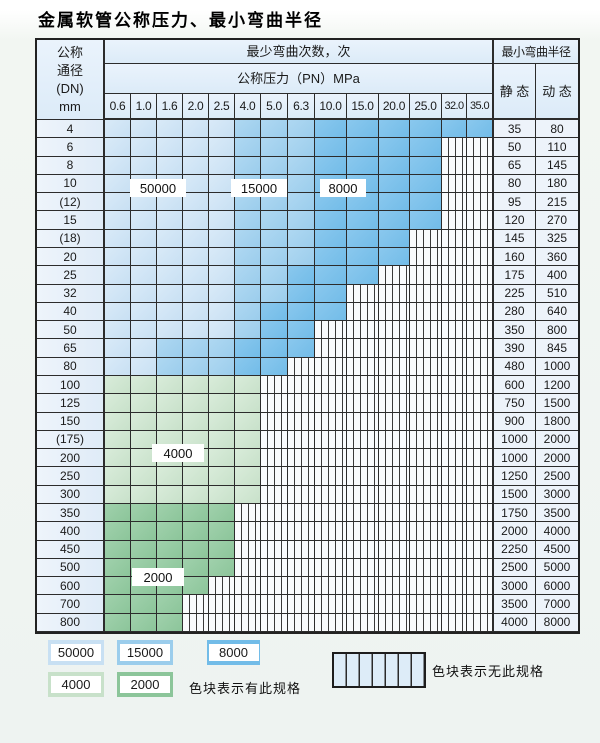  Describe the element at coordinates (71, 147) in the screenshot. I see `dn-cell: 6` at that location.